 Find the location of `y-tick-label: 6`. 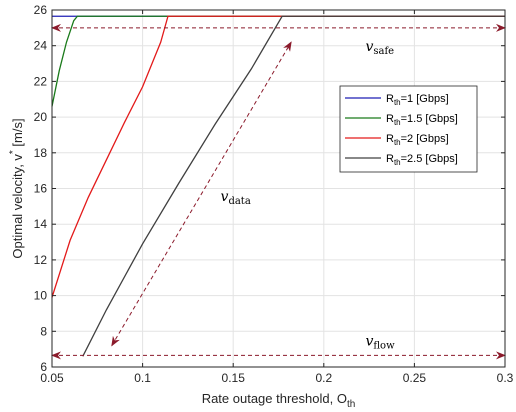

y-tick-label: 6 is located at coordinates (43, 367).